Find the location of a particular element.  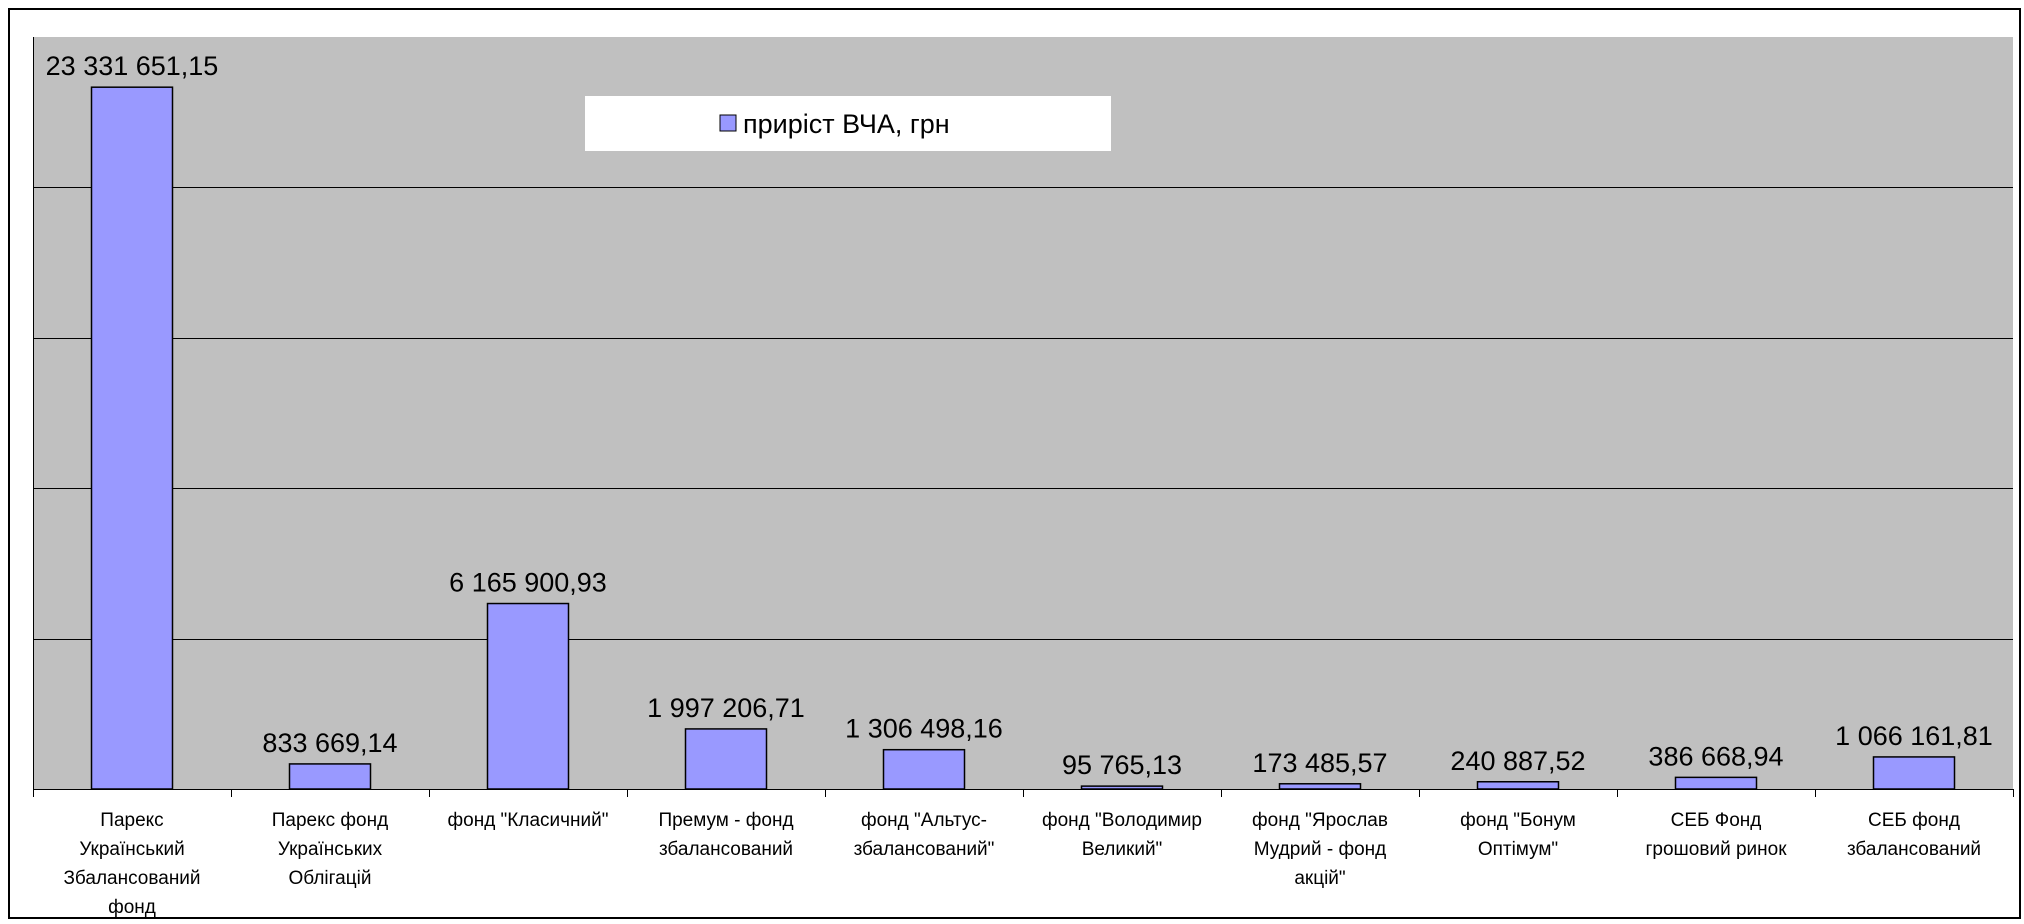

x-tick-label: Мудрий - фонд is located at coordinates (1320, 849).